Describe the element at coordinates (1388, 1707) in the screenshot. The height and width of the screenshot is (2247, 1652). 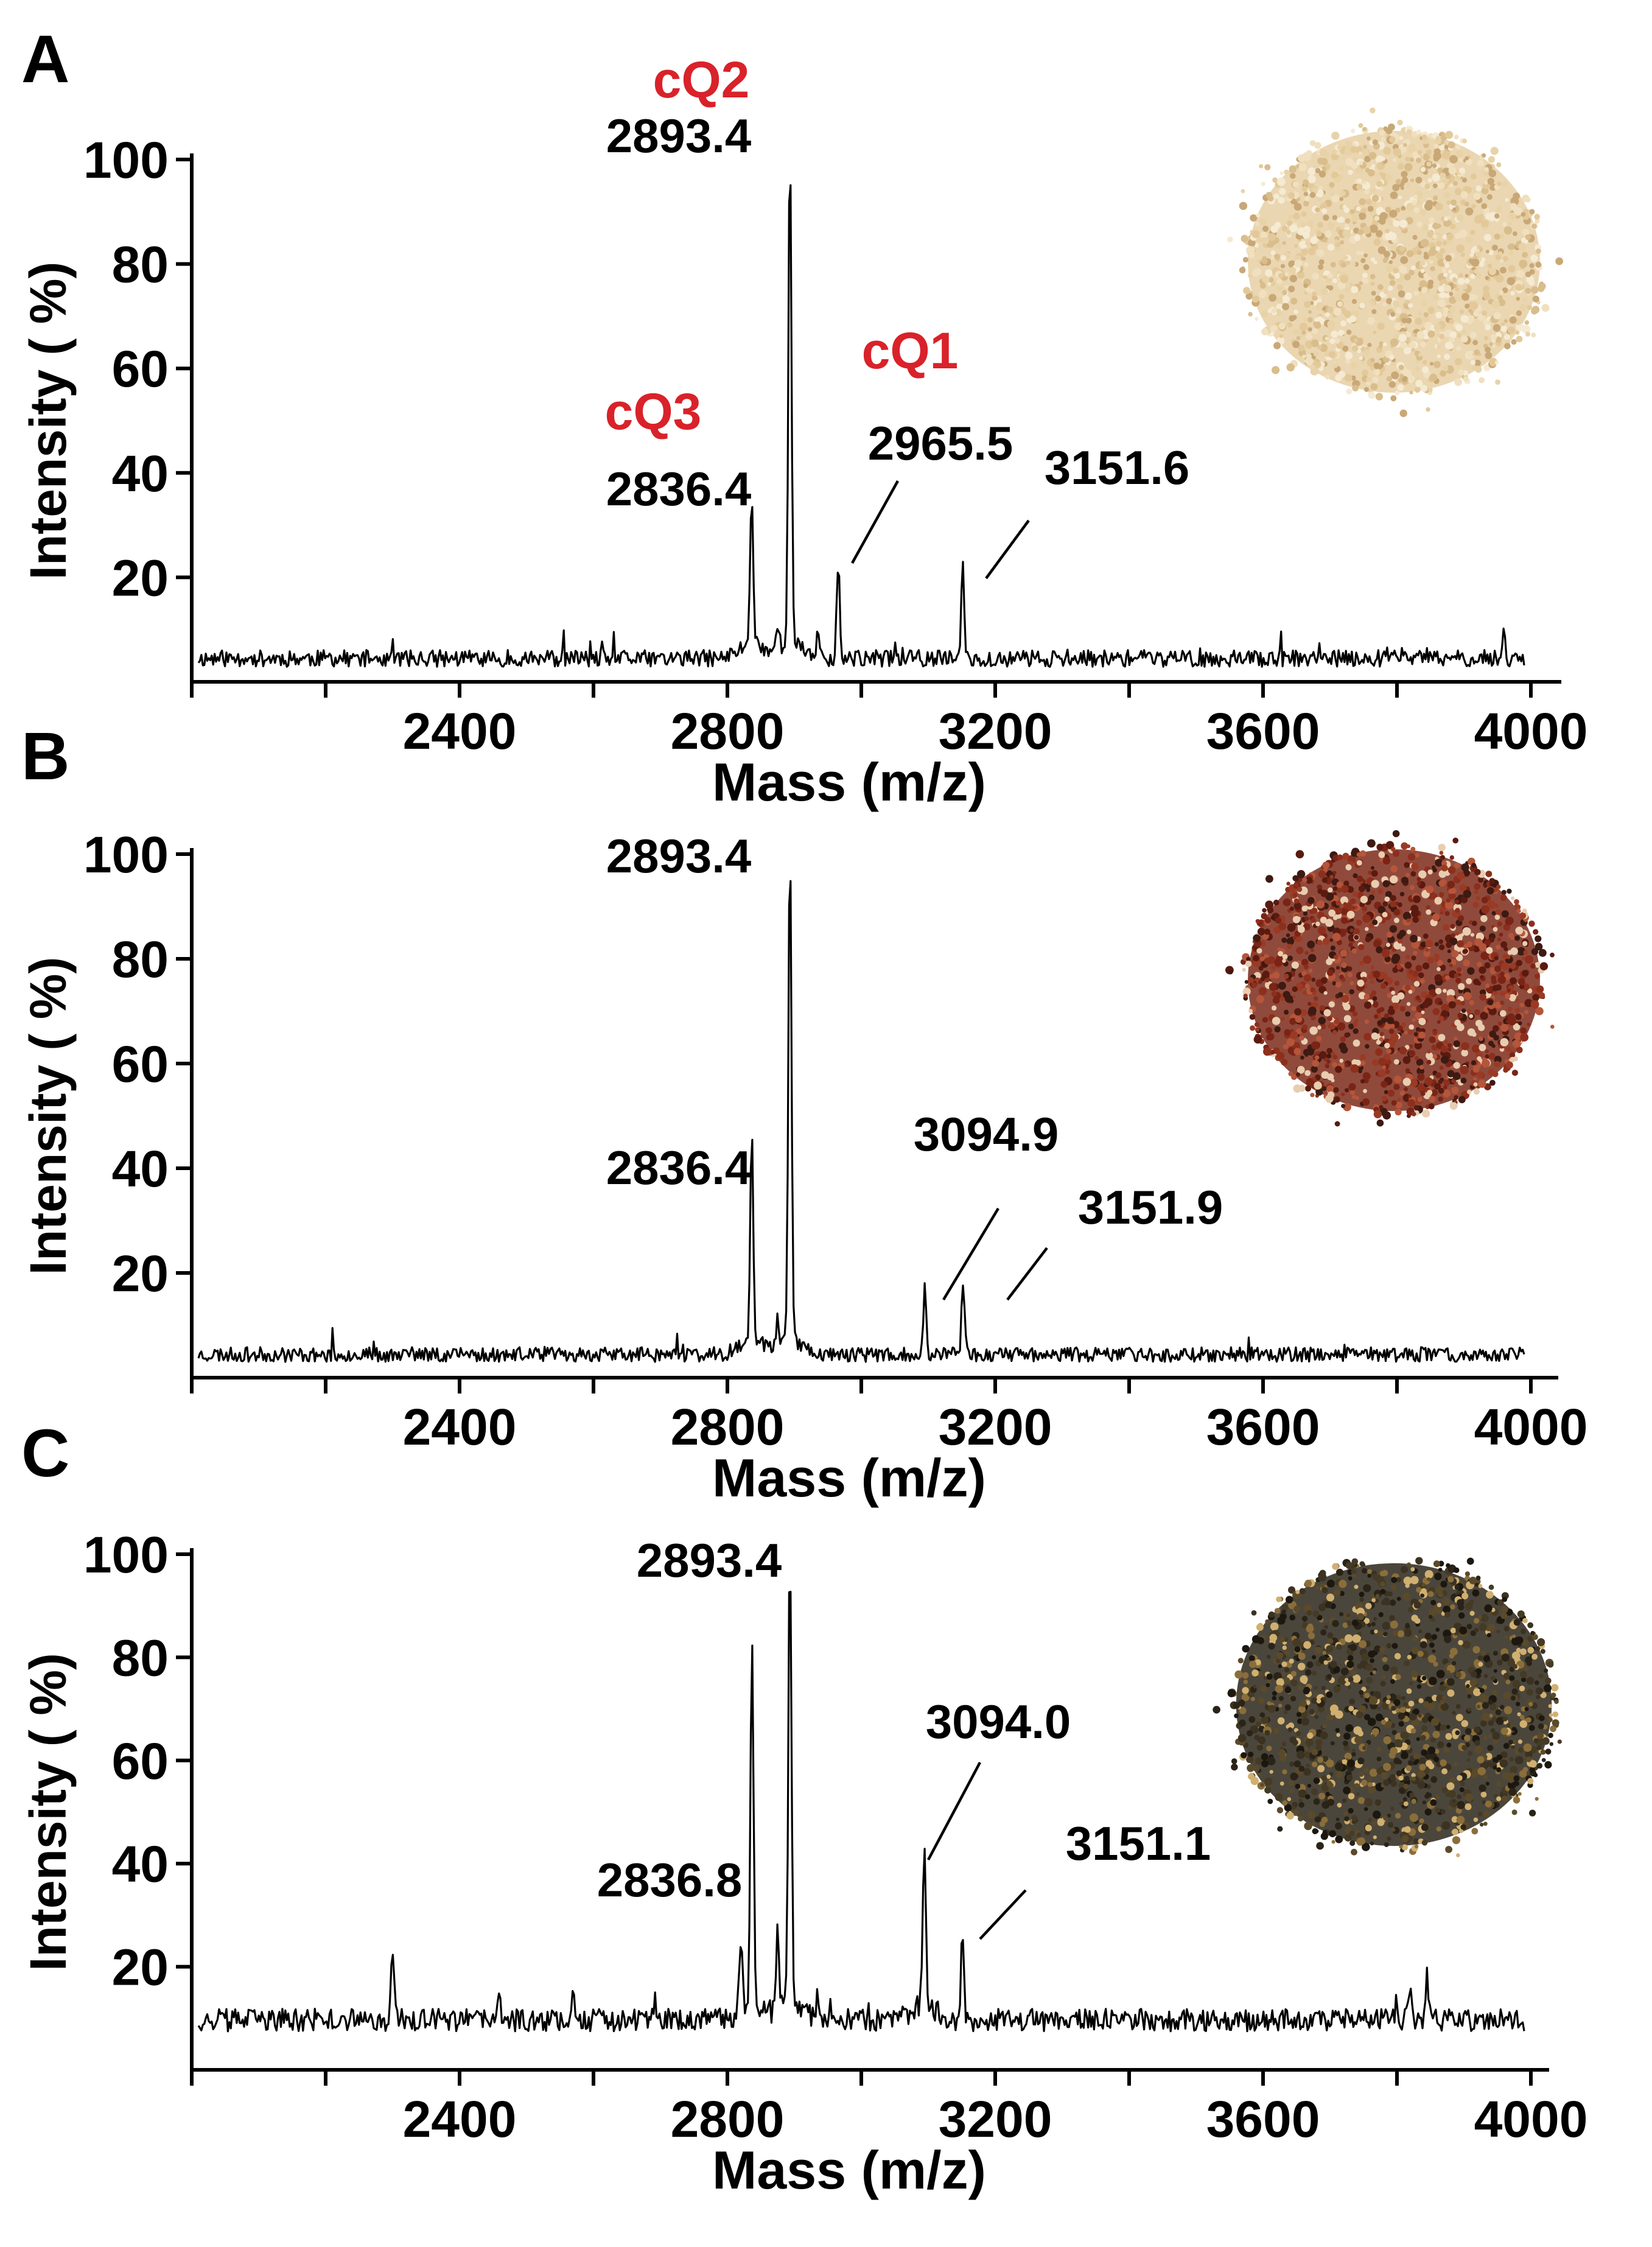
I see `black-quinoa-seeds-image` at that location.